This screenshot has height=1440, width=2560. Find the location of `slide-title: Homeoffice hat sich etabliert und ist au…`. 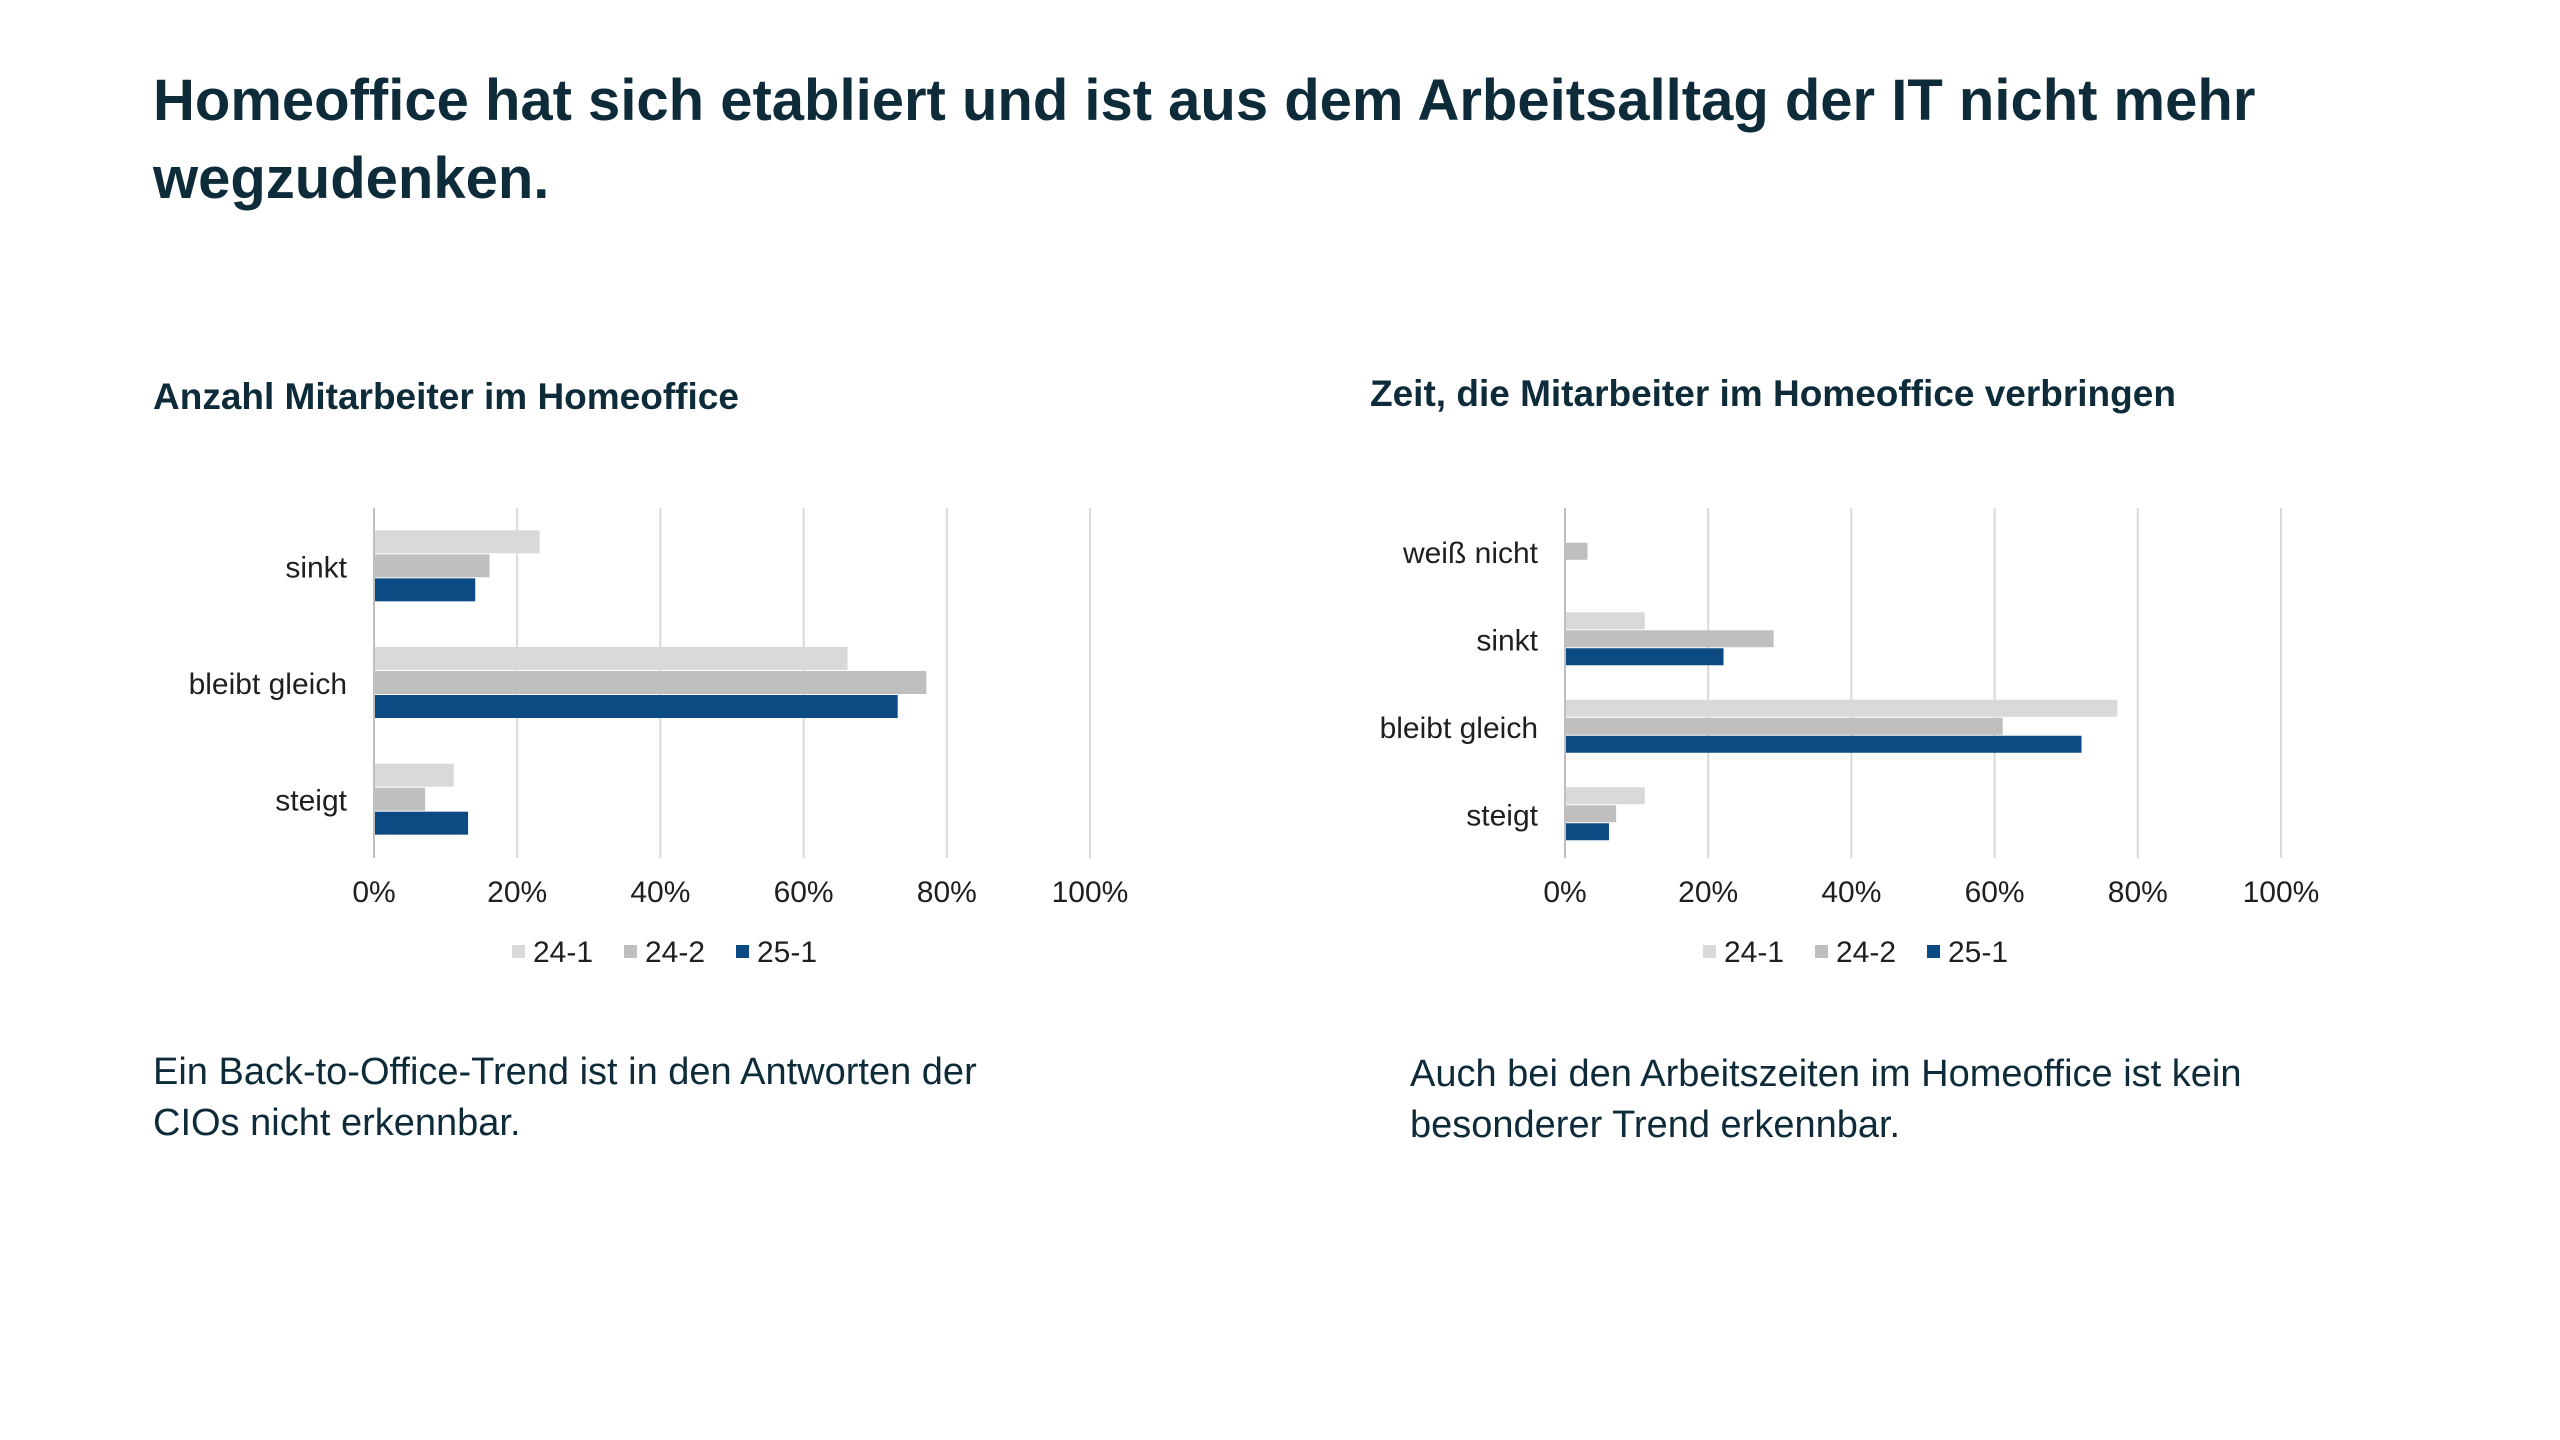

slide-title: Homeoffice hat sich etabliert und ist au… is located at coordinates (1204, 139).